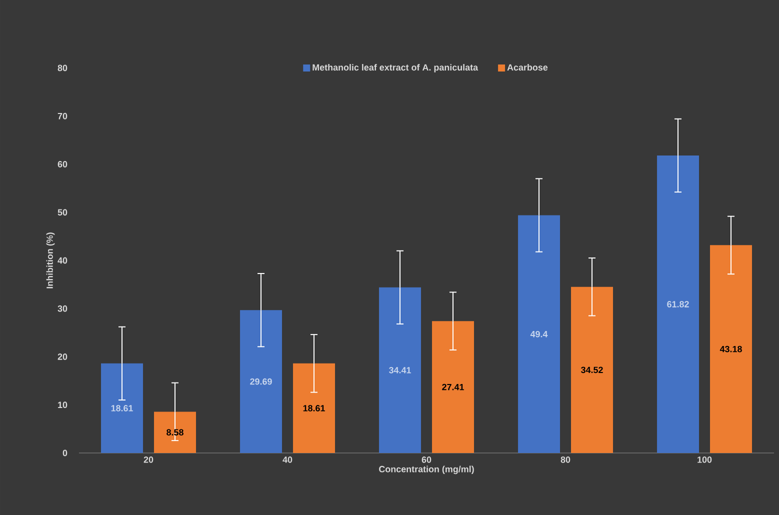  I want to click on data-label: 29.69, so click(261, 381).